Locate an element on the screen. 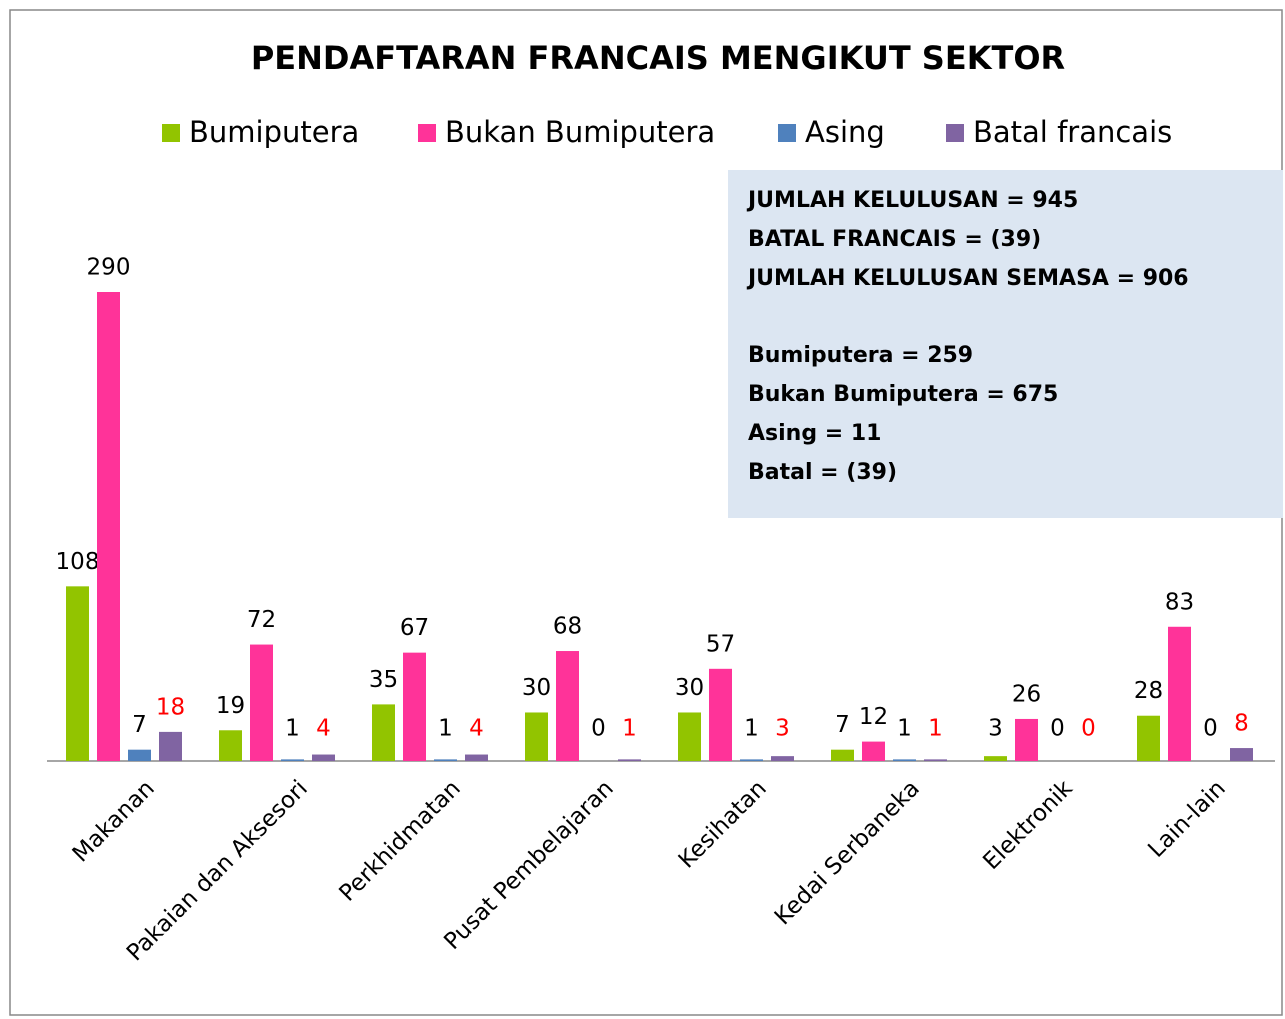 This screenshot has height=1019, width=1285. value-label: 18 is located at coordinates (170, 707).